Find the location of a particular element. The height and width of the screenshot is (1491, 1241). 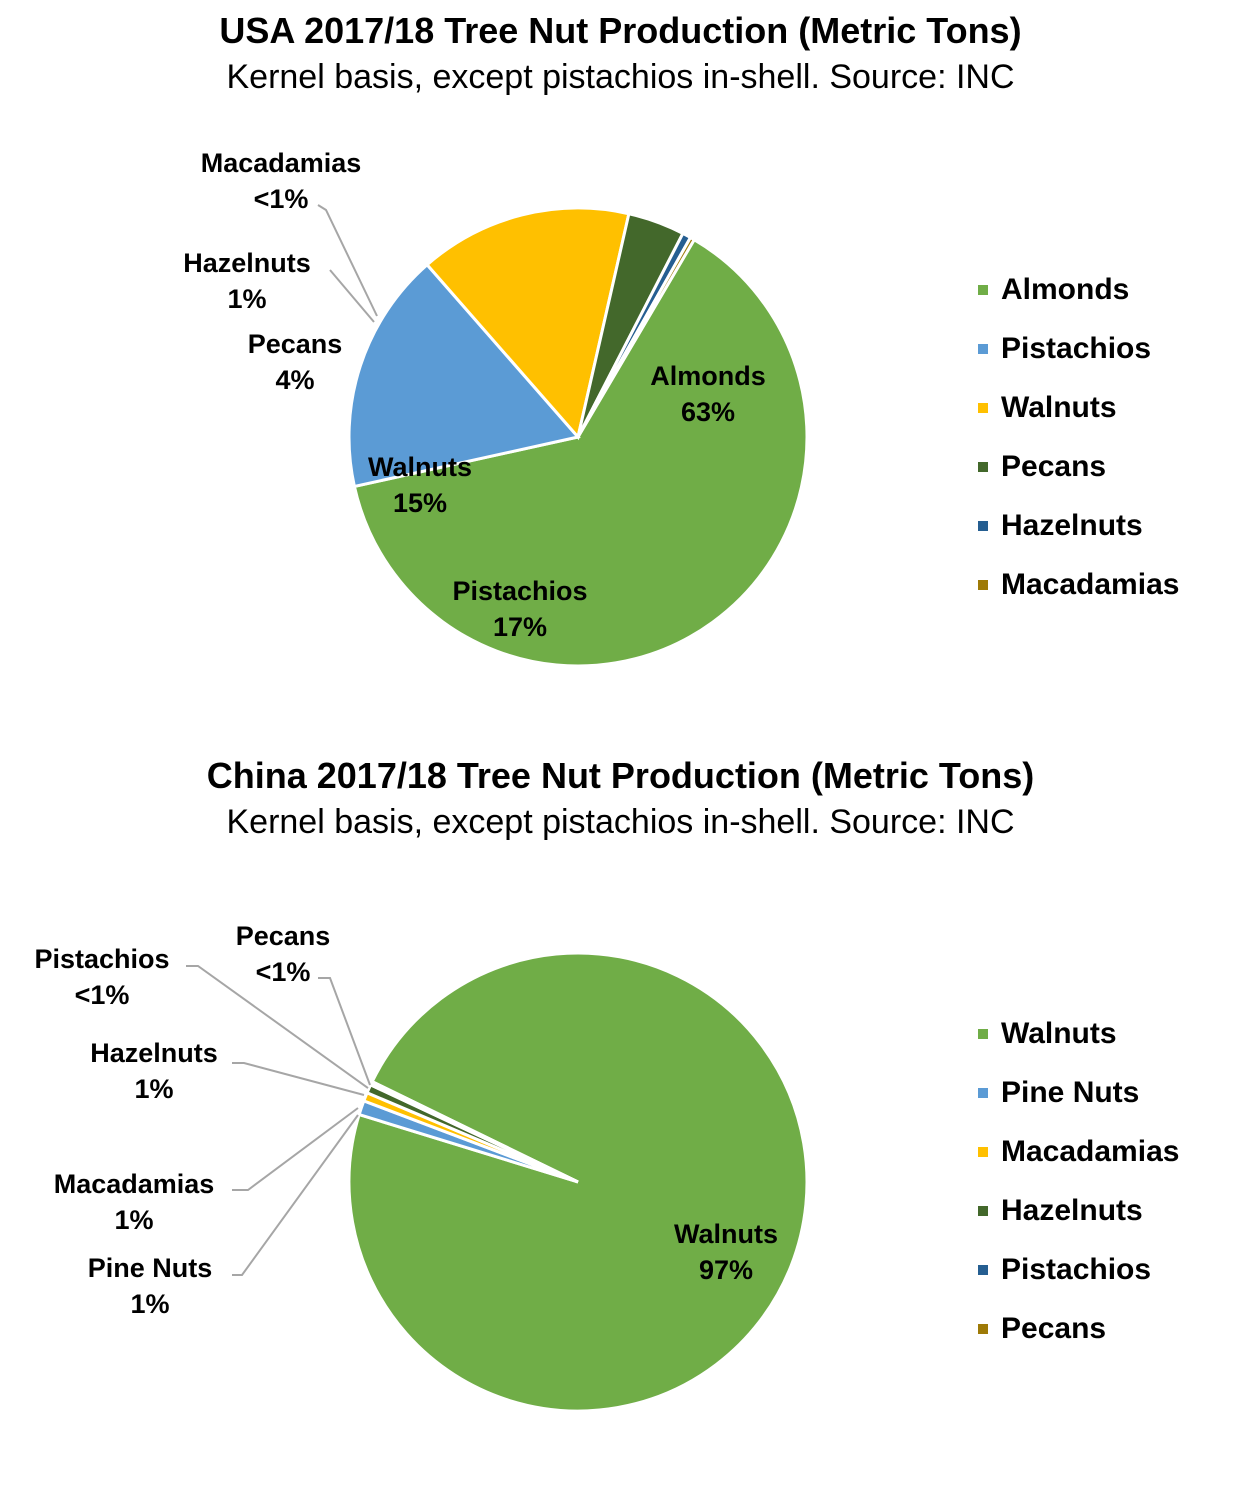

legend-item-pine-nuts: Pine Nuts is located at coordinates (1078, 1092).